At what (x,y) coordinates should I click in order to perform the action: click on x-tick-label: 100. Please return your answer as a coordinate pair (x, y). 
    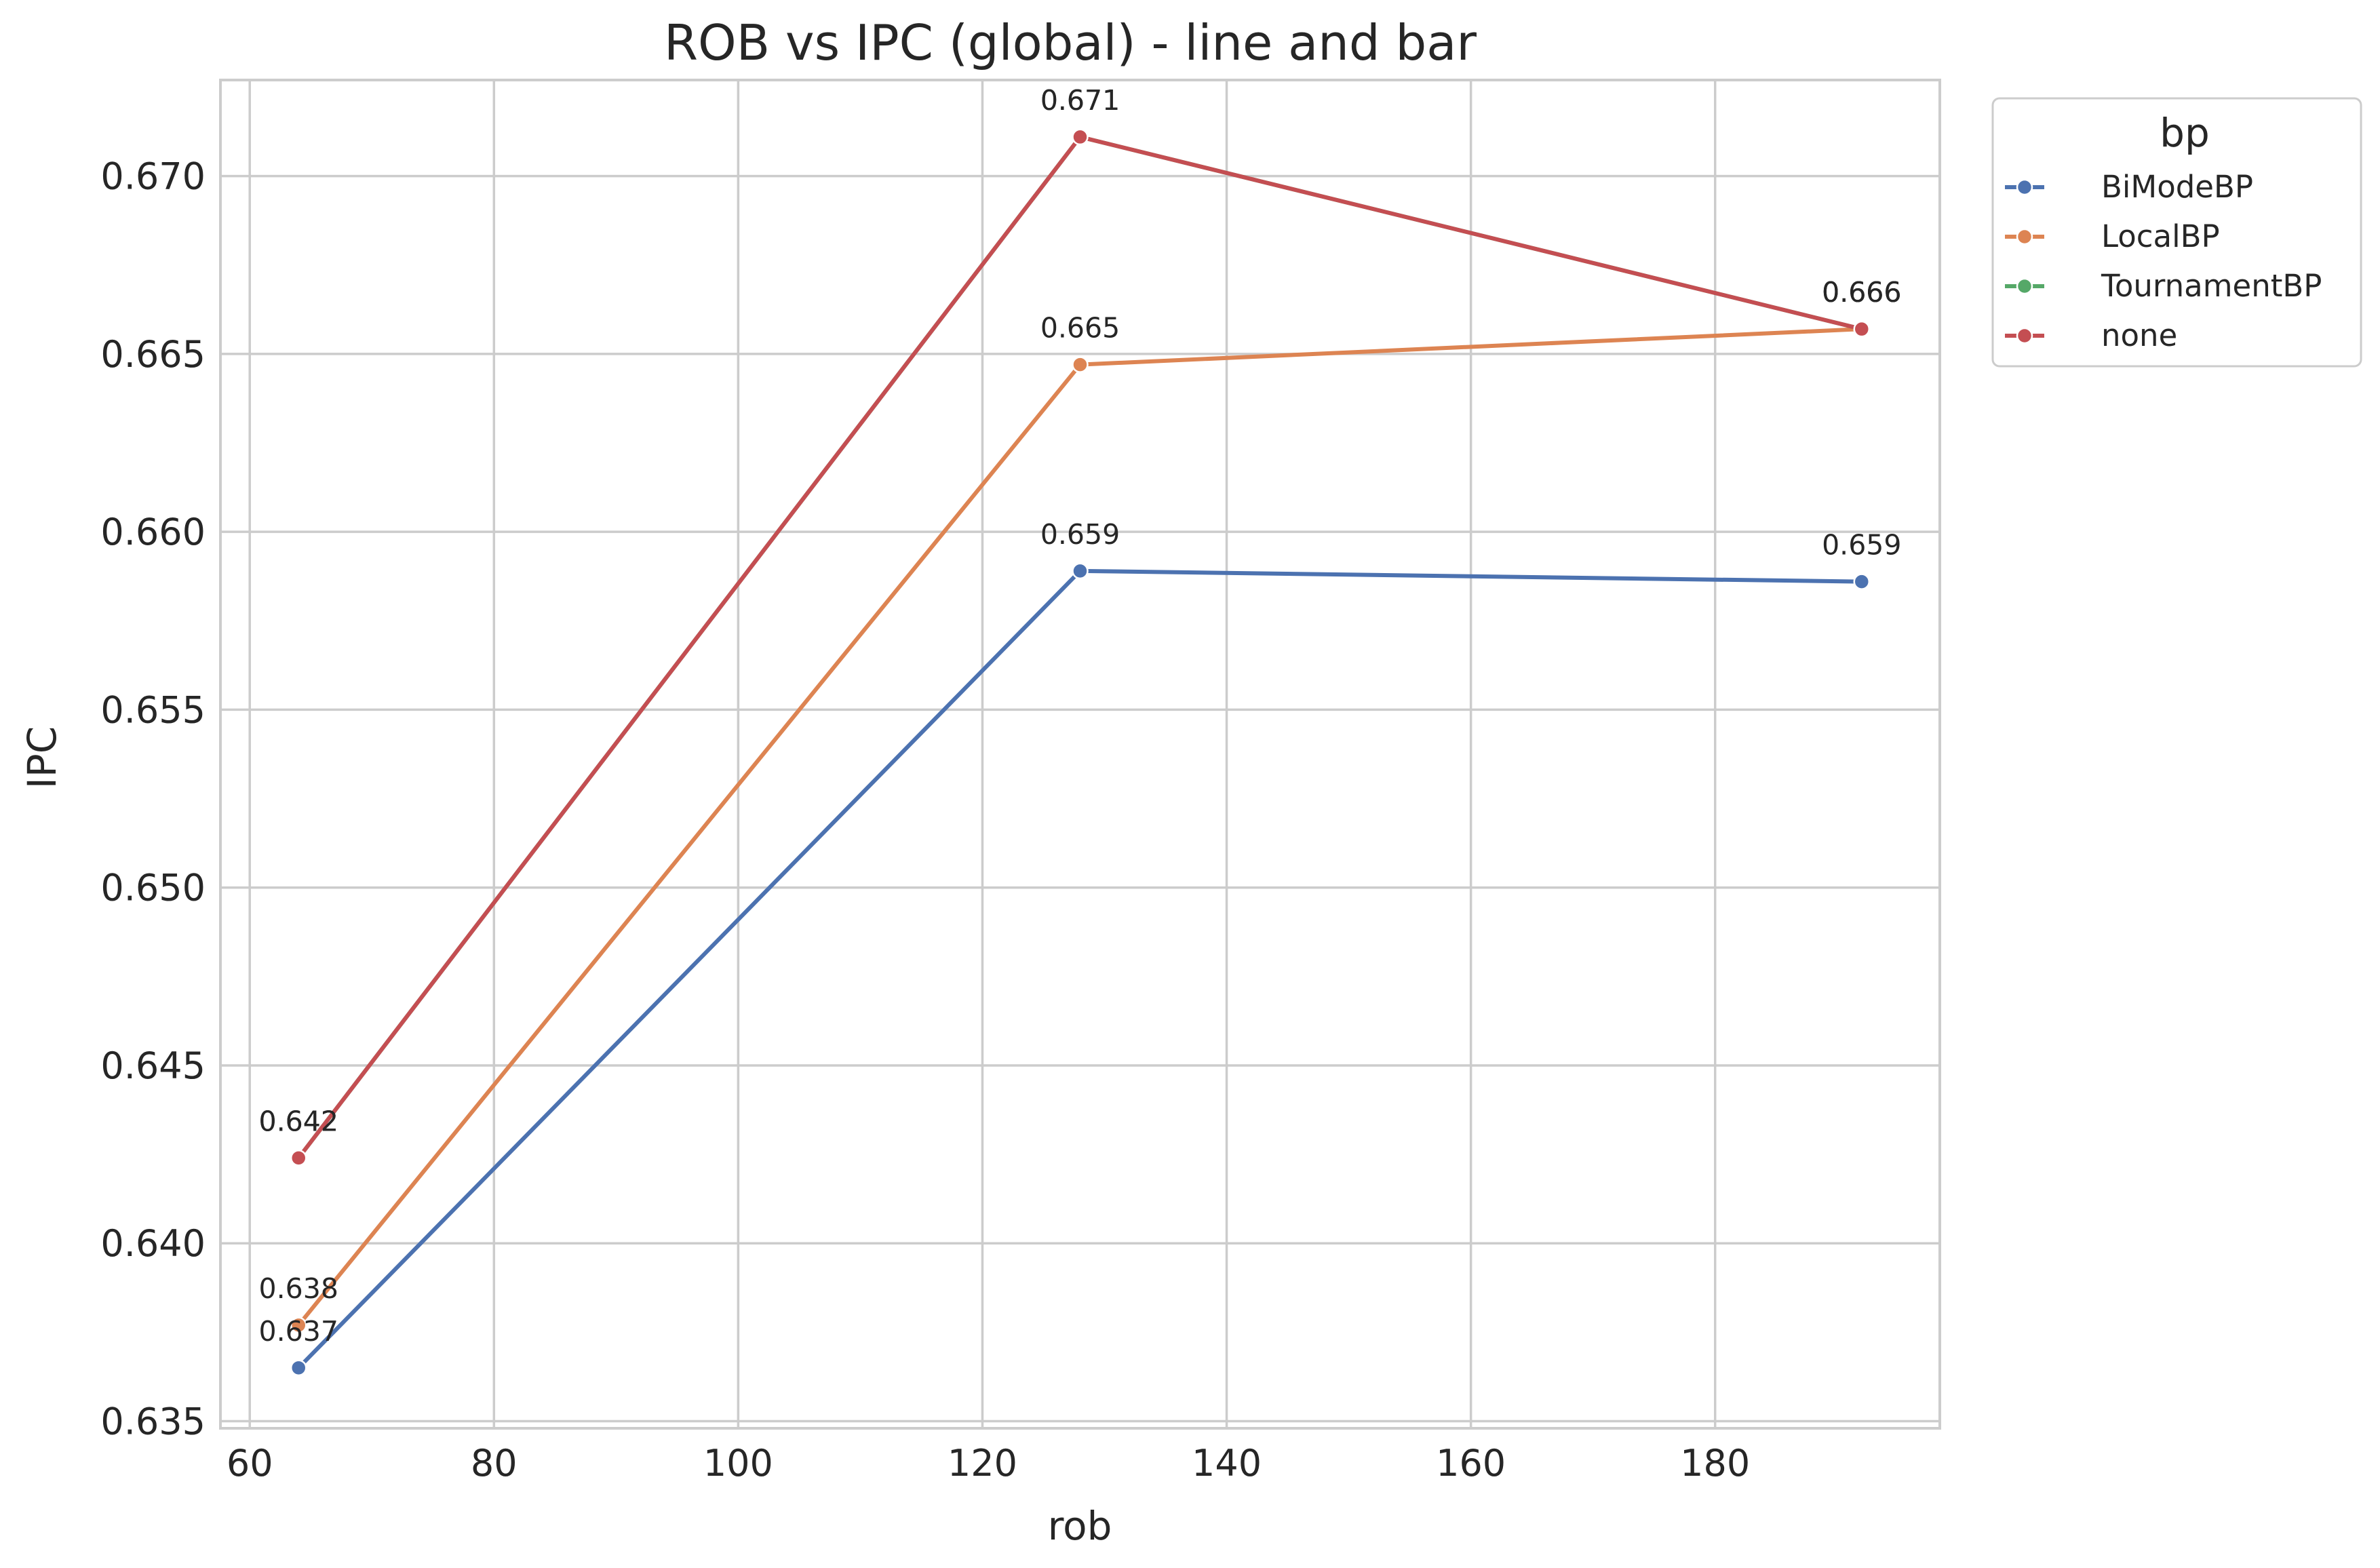
    Looking at the image, I should click on (738, 1463).